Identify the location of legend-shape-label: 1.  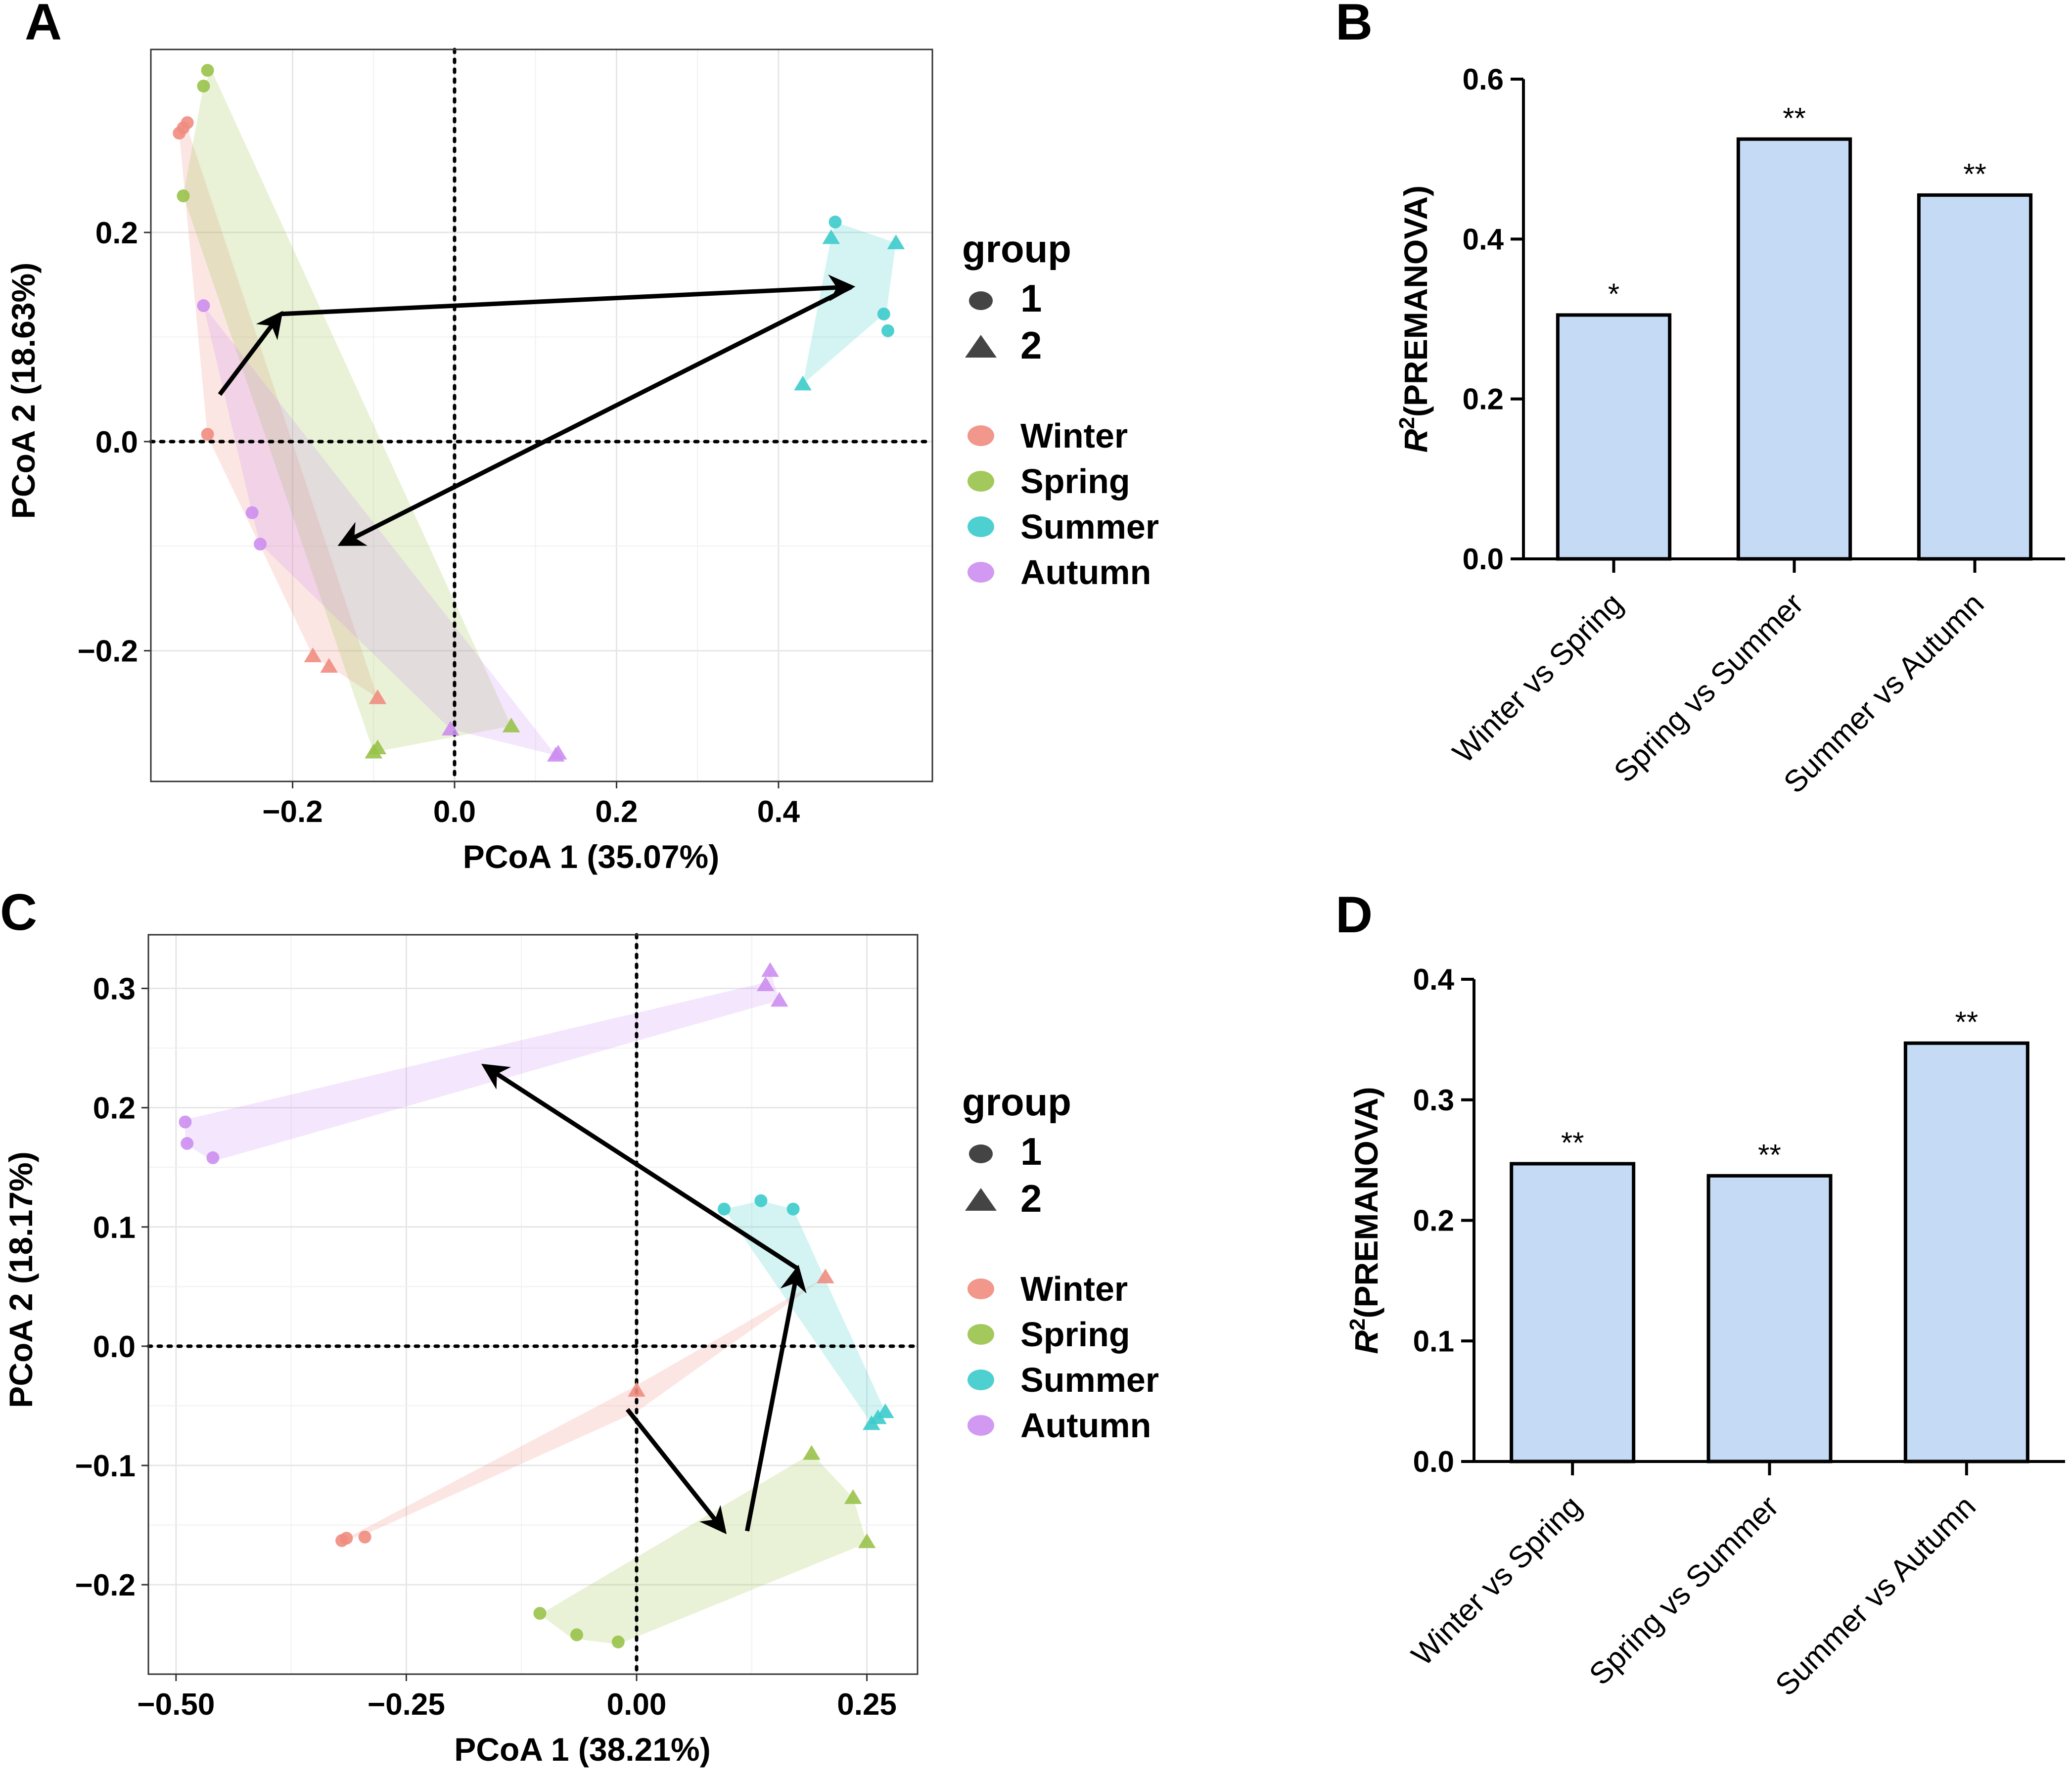
(1031, 298).